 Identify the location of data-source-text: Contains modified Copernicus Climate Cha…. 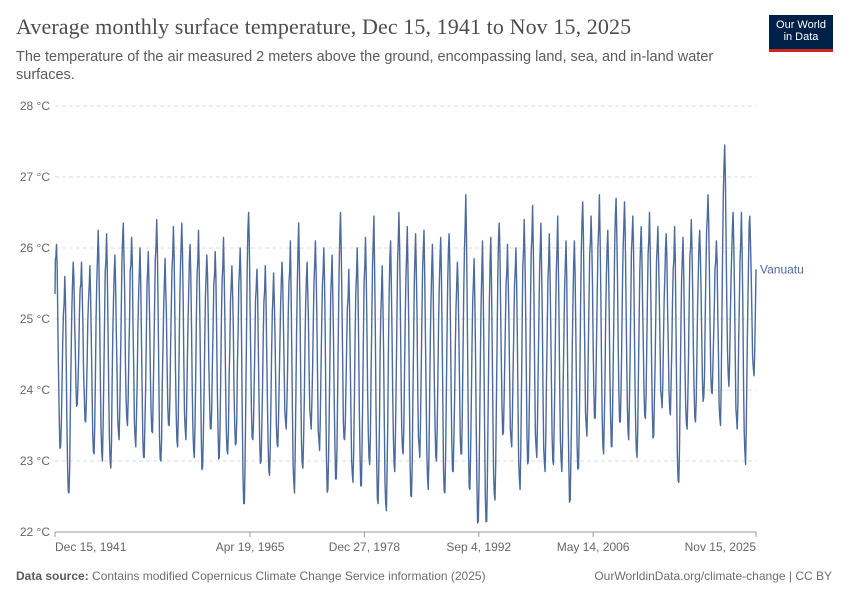
(289, 576).